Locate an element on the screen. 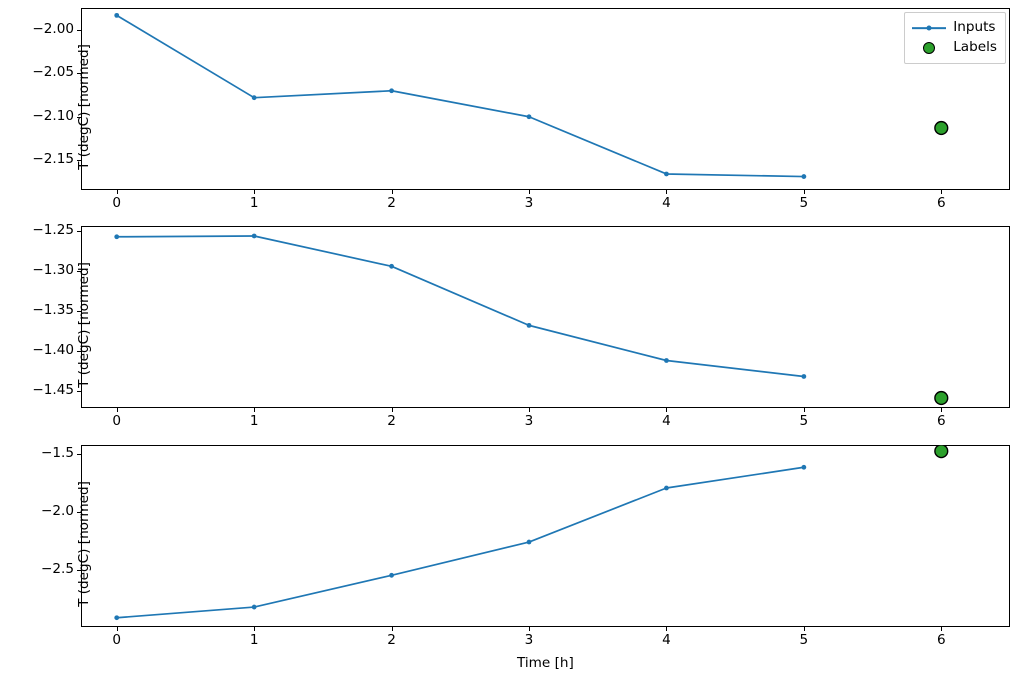 The height and width of the screenshot is (679, 1021). legend-line-marker-icon is located at coordinates (929, 28).